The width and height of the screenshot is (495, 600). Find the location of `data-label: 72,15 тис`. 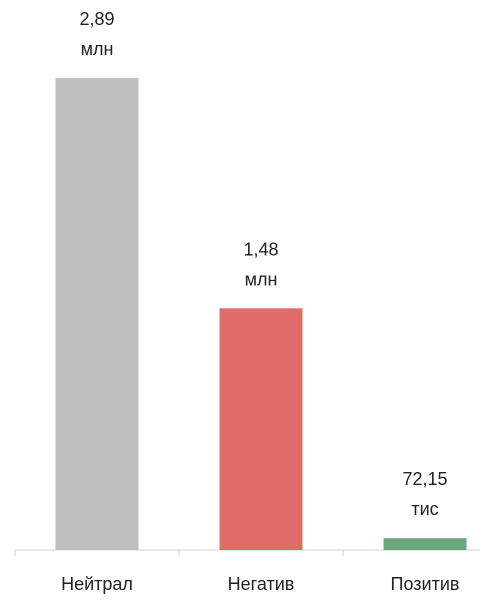

data-label: 72,15 тис is located at coordinates (424, 494).